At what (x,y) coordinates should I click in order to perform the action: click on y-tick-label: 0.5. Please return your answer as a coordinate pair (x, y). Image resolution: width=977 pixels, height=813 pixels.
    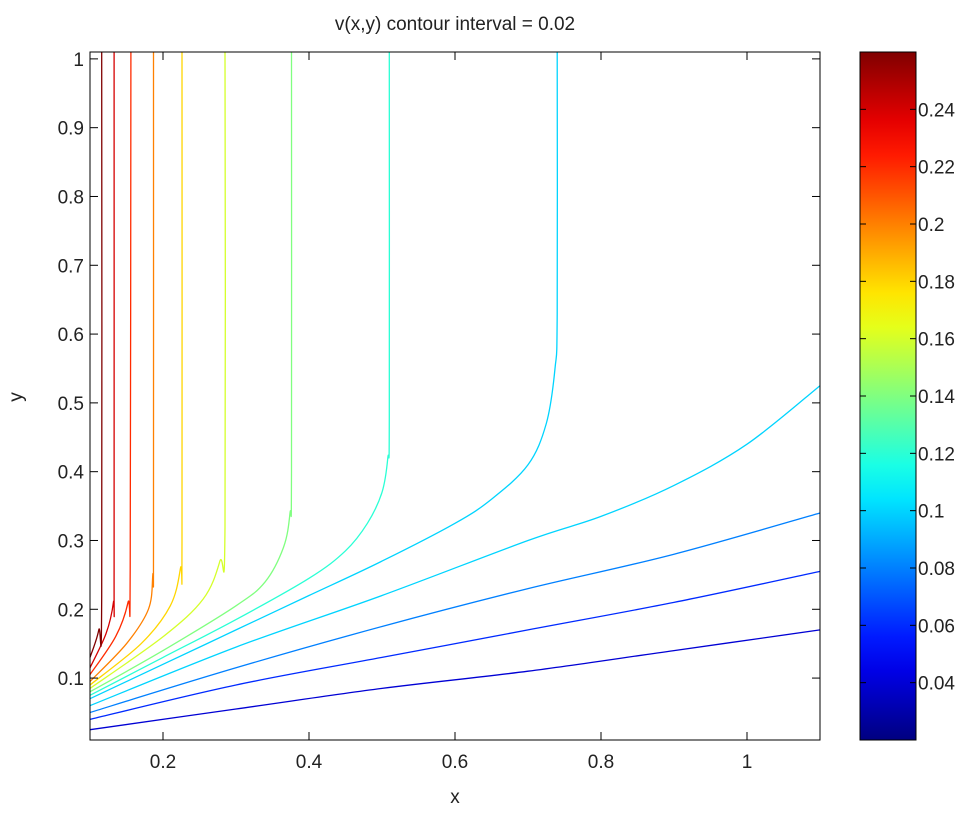
    Looking at the image, I should click on (71, 404).